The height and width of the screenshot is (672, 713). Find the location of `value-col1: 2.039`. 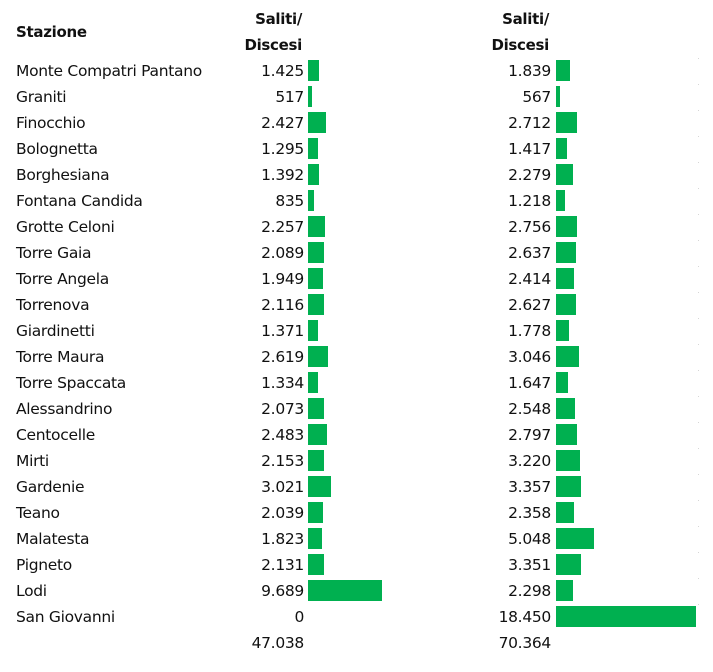

value-col1: 2.039 is located at coordinates (282, 513).